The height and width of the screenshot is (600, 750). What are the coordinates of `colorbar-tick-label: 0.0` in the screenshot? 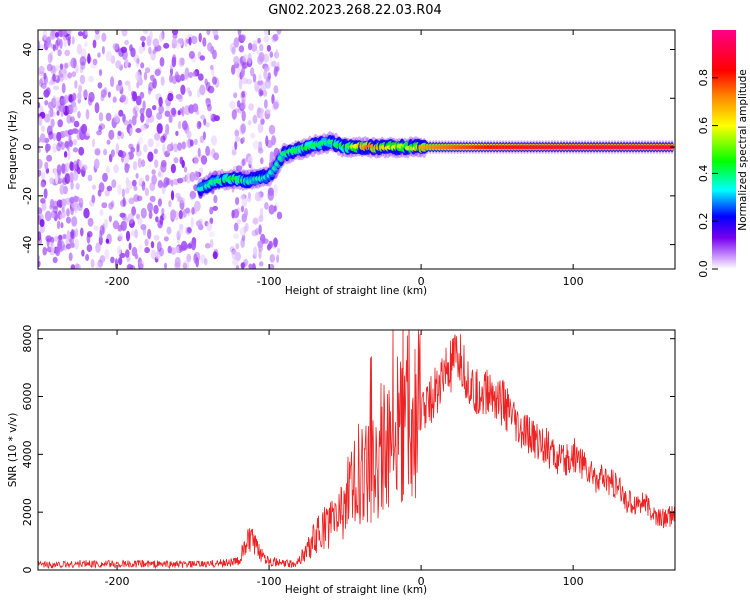 It's located at (703, 269).